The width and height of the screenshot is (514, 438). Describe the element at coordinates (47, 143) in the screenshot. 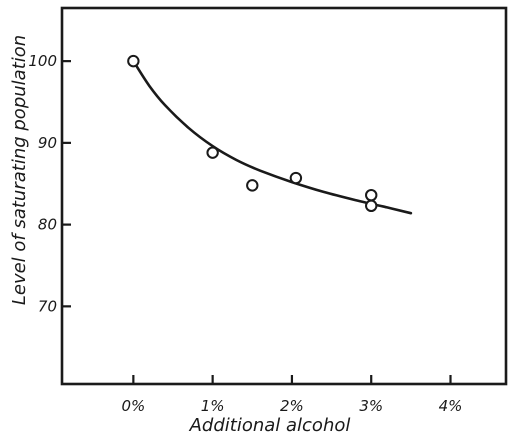

I see `y-tick-label: 90` at that location.